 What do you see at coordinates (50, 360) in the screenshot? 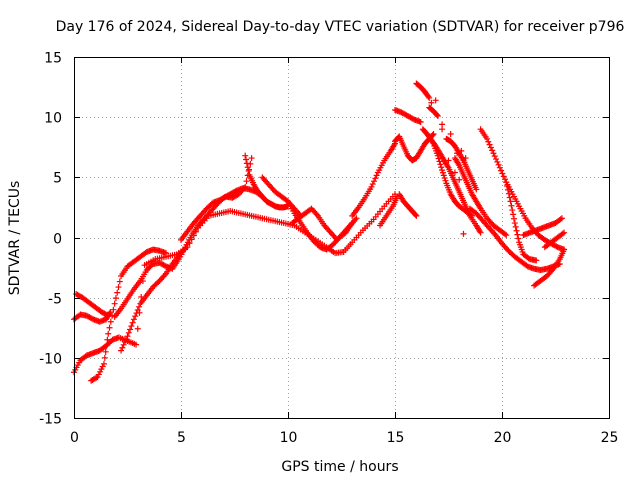
I see `y-tick-label: -10` at bounding box center [50, 360].